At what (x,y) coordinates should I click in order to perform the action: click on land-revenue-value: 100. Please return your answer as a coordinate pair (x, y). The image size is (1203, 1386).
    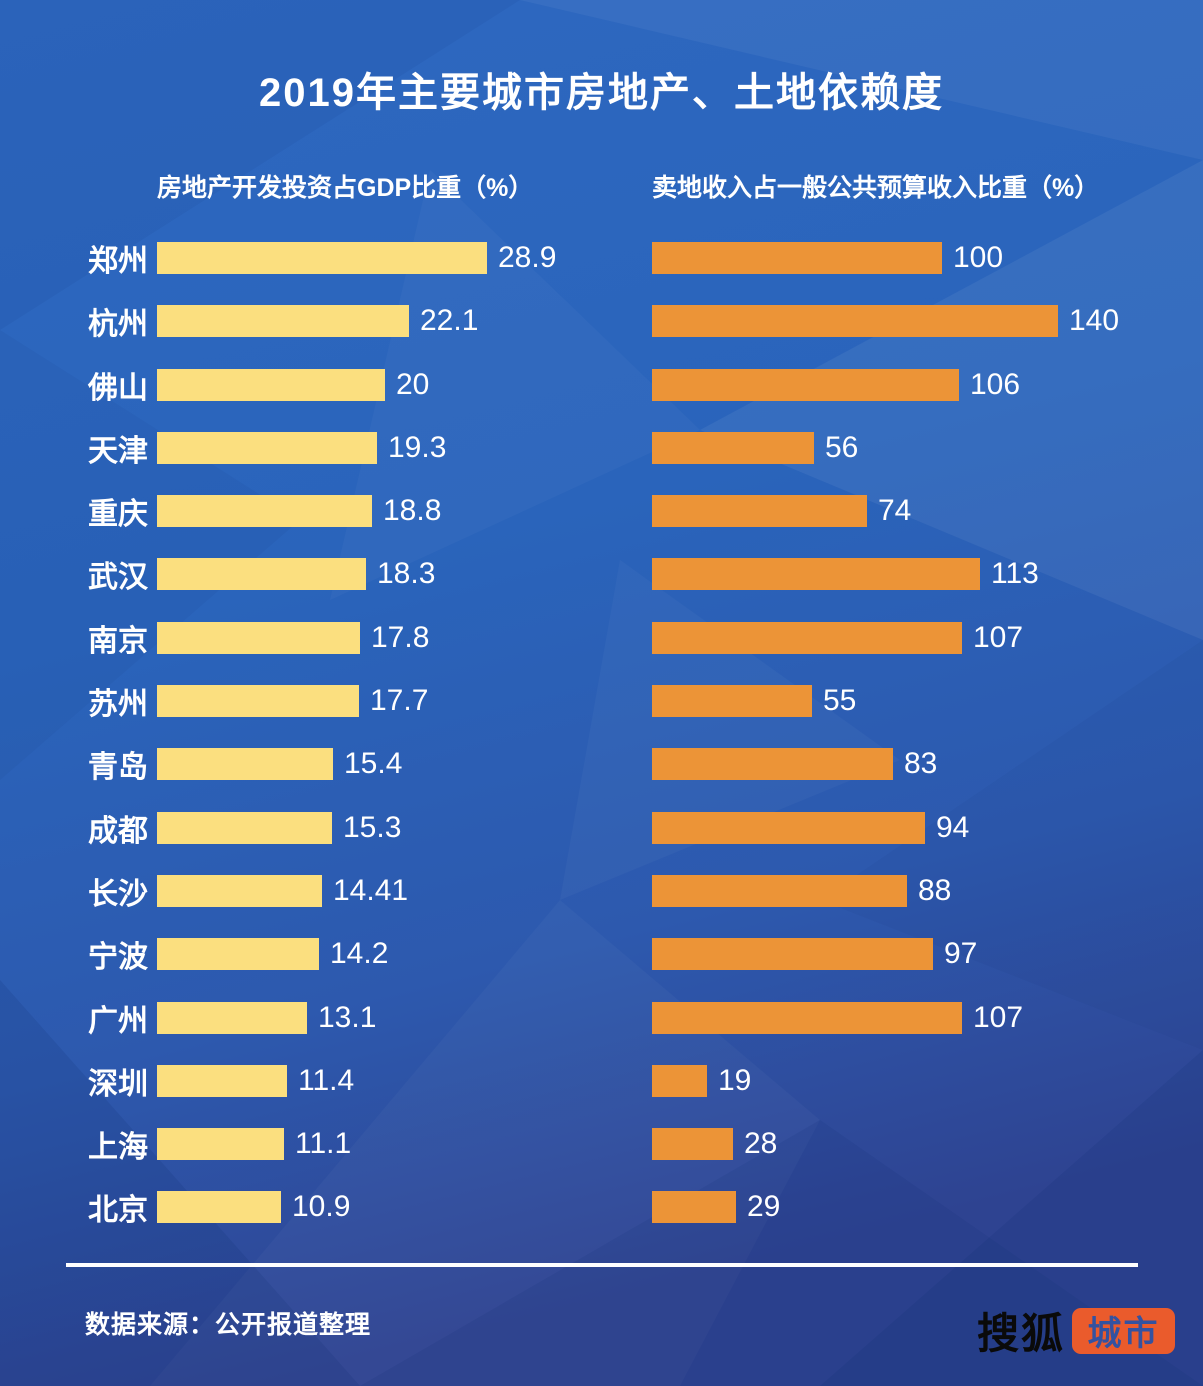
    Looking at the image, I should click on (978, 257).